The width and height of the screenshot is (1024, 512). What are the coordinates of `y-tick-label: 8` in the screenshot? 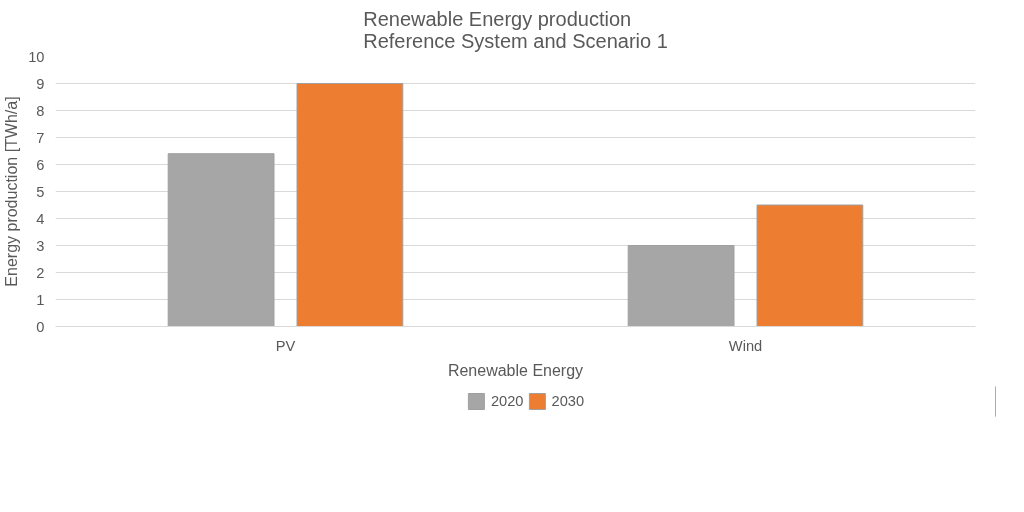 It's located at (40, 110).